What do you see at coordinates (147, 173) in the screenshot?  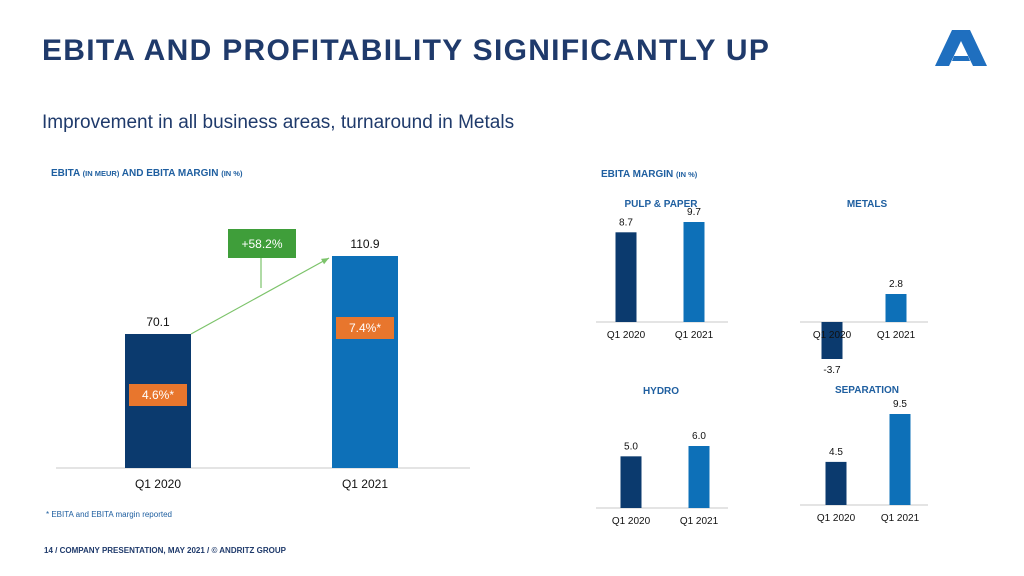 I see `ebita-chart-label: EBITA (IN MEUR) AND EBITA MARGIN (IN %)` at bounding box center [147, 173].